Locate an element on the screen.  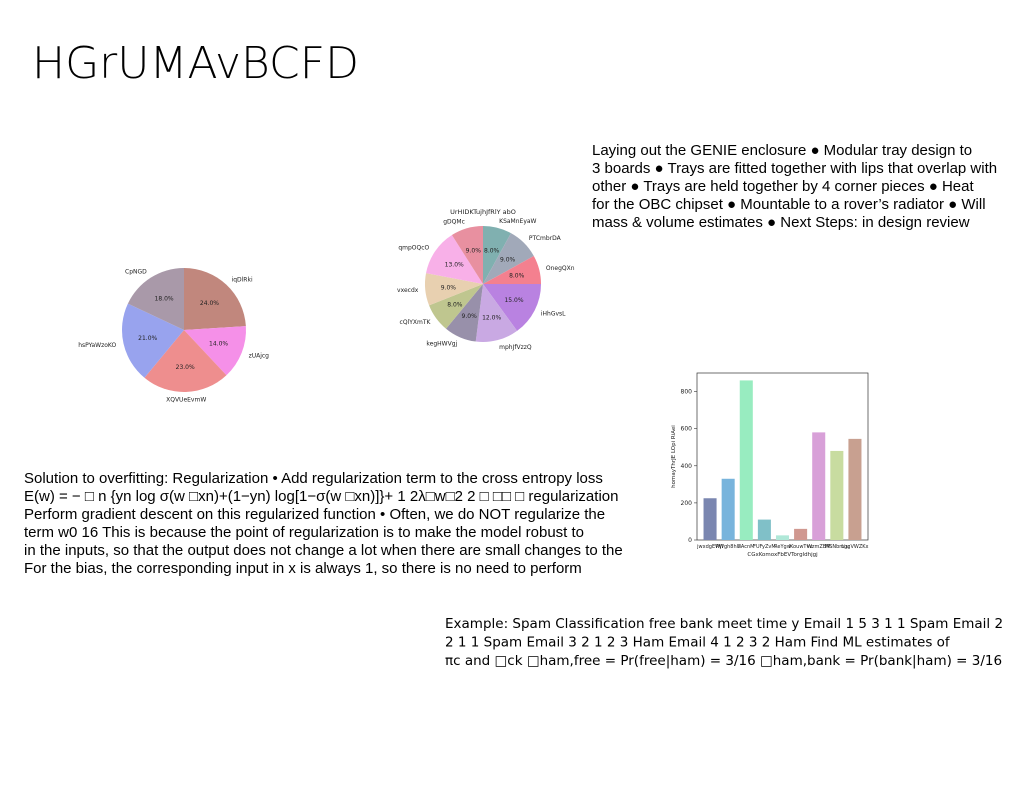
x-tick-label: IKouwTvu is located at coordinates (801, 547).